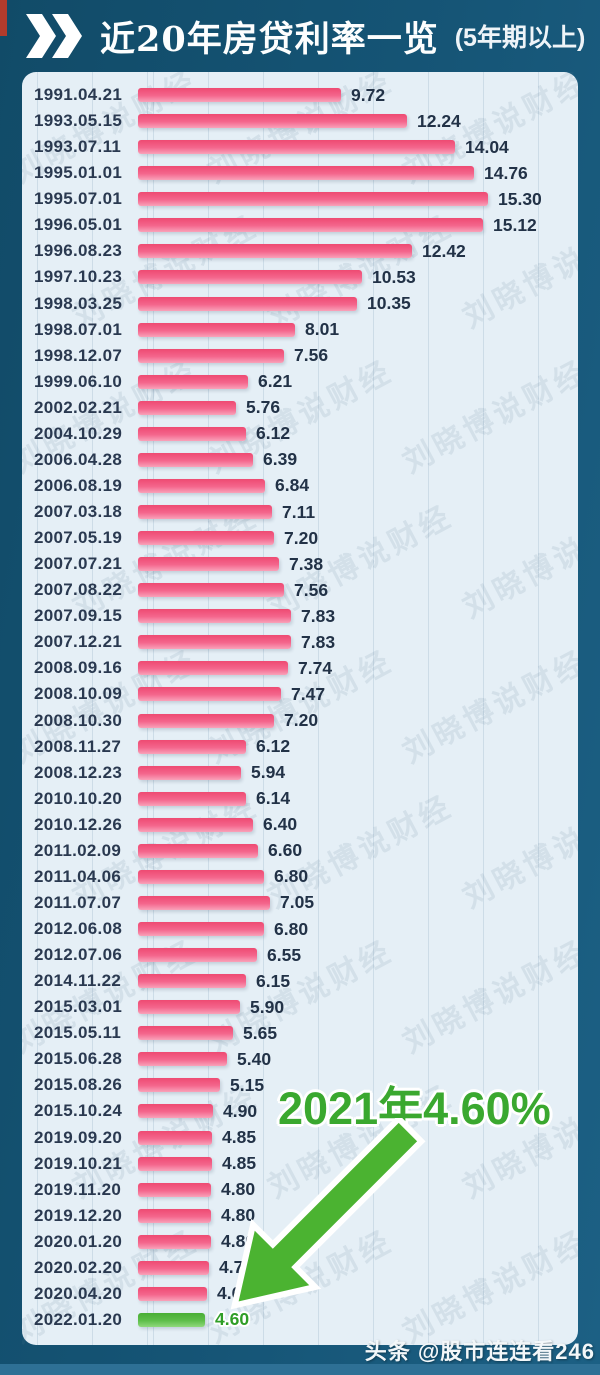 The width and height of the screenshot is (600, 1375). I want to click on date-label: 2007.09.15, so click(78, 616).